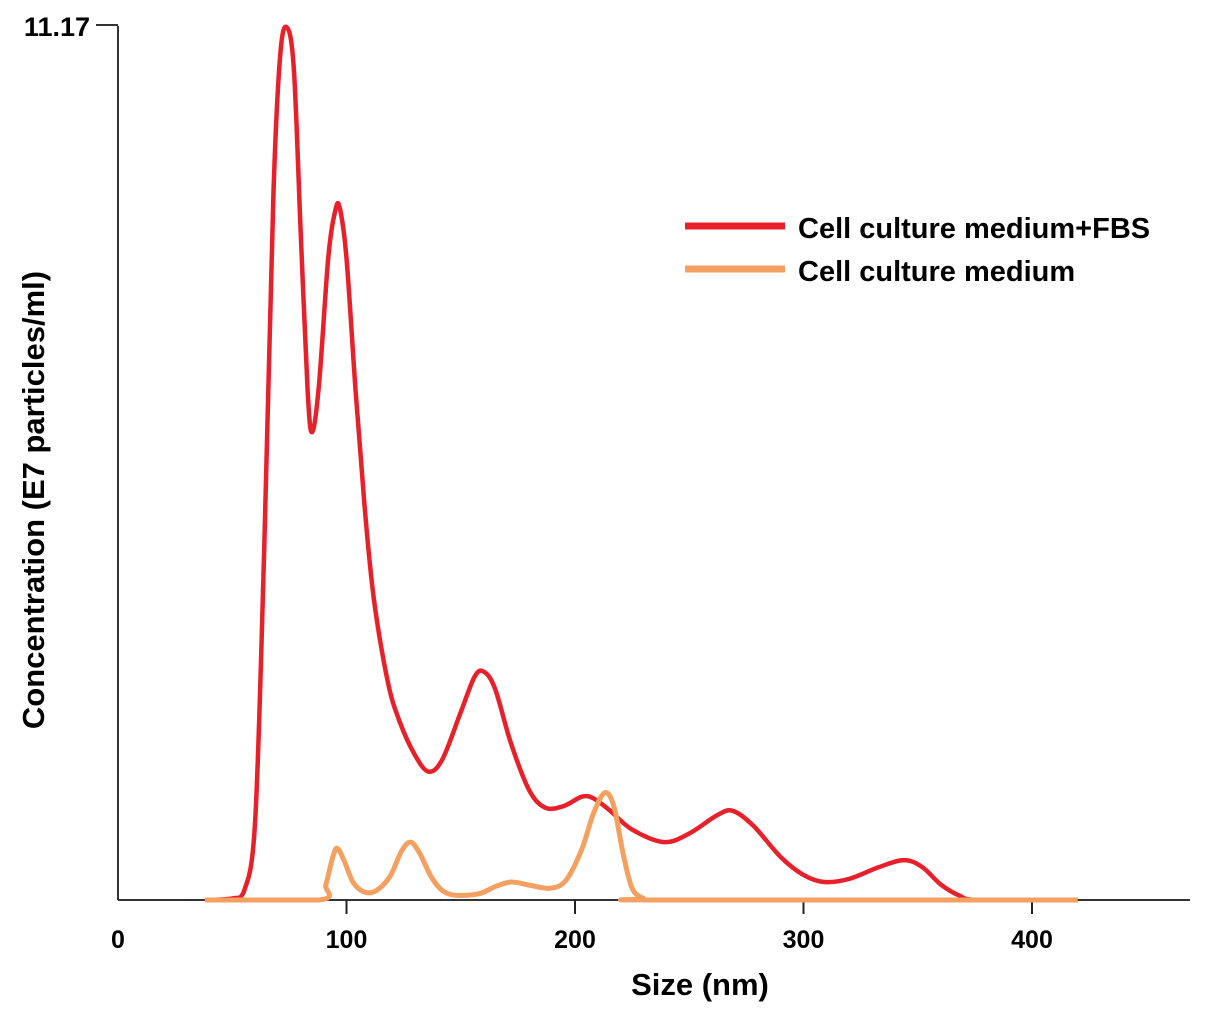 This screenshot has width=1205, height=1020. I want to click on series-line-medium, so click(641, 846).